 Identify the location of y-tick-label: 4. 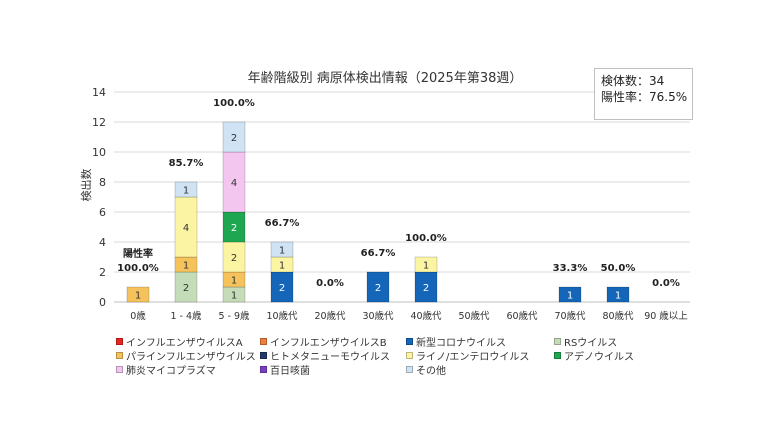
(102, 242).